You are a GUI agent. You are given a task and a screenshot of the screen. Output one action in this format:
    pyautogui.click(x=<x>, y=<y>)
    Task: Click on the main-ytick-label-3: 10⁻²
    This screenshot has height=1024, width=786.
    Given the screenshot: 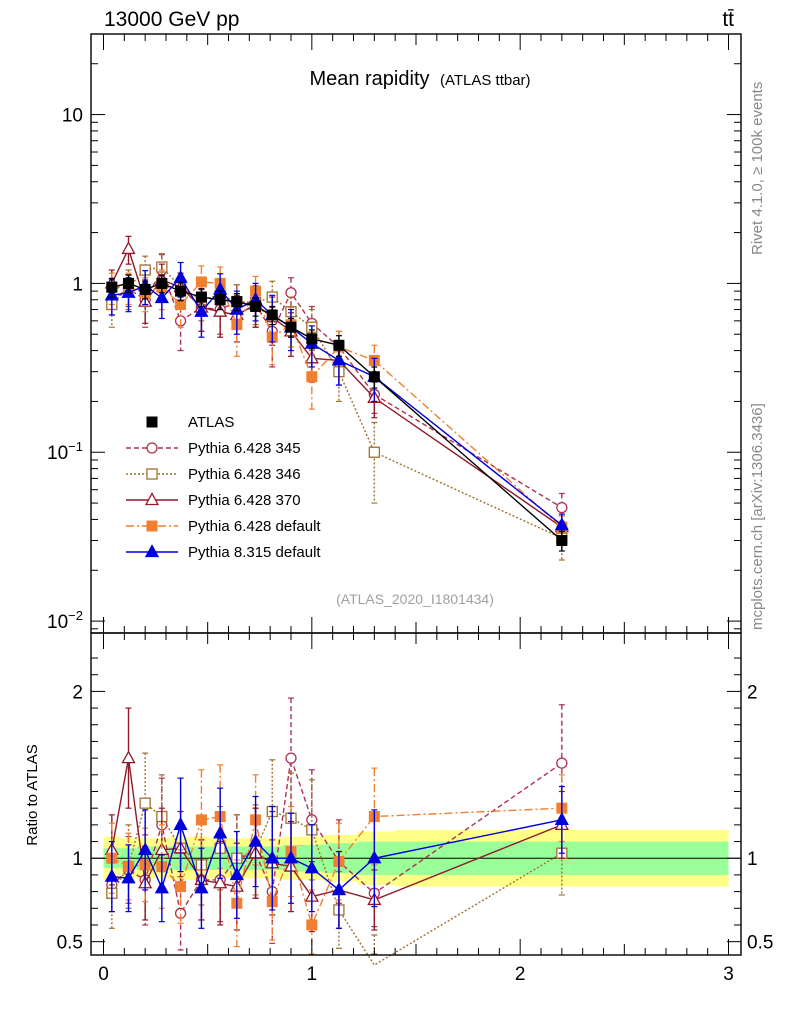 What is the action you would take?
    pyautogui.click(x=65, y=620)
    